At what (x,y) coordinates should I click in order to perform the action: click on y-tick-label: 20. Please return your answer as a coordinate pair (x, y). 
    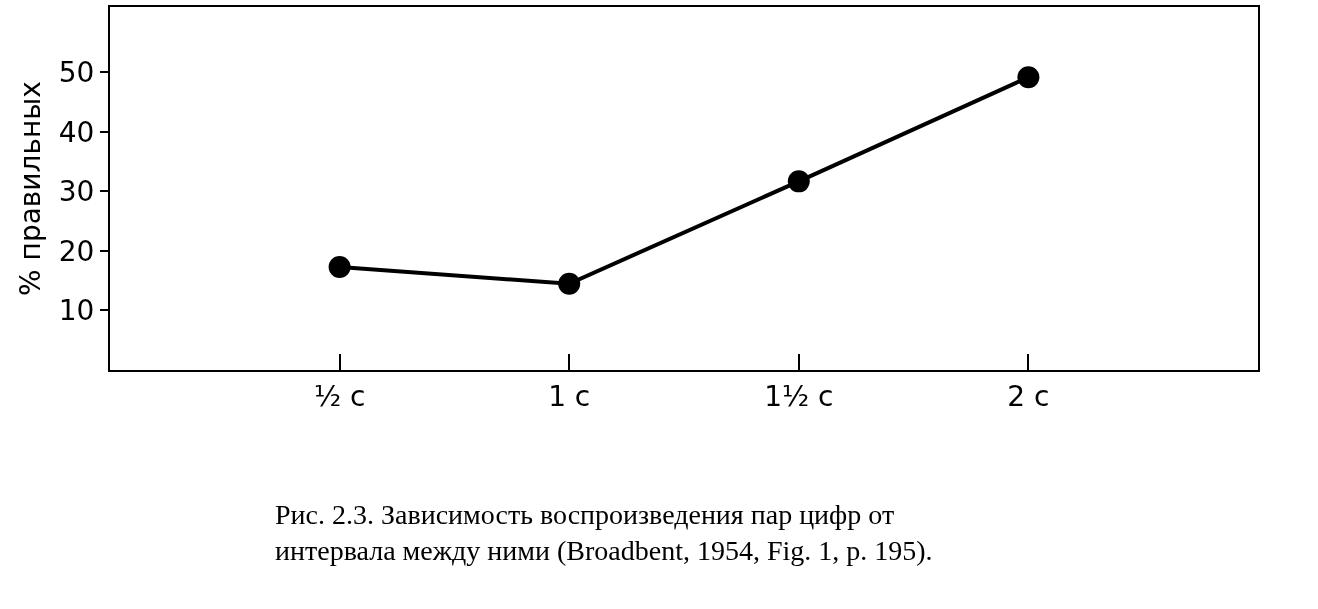
    Looking at the image, I should click on (76, 251).